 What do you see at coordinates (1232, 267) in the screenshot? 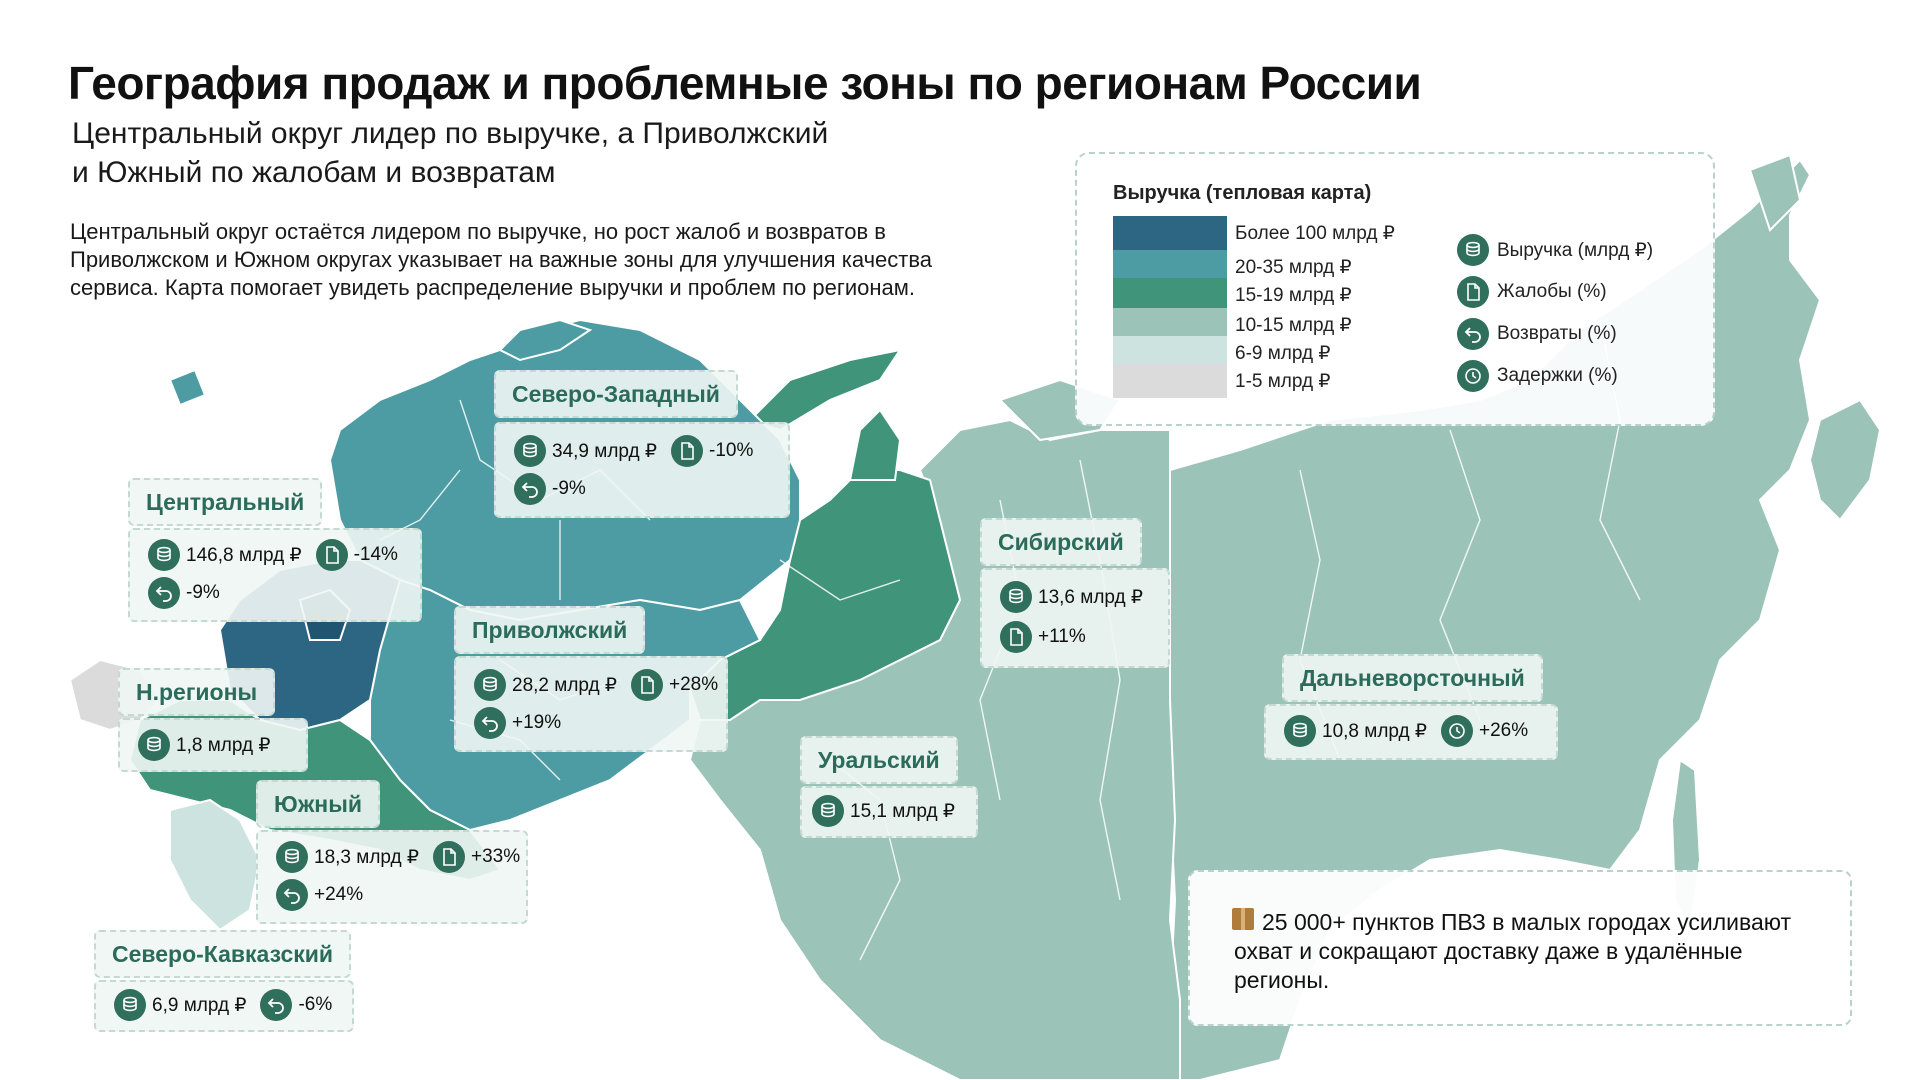
I see `legend-heat-row: 20-35 млрд ₽` at bounding box center [1232, 267].